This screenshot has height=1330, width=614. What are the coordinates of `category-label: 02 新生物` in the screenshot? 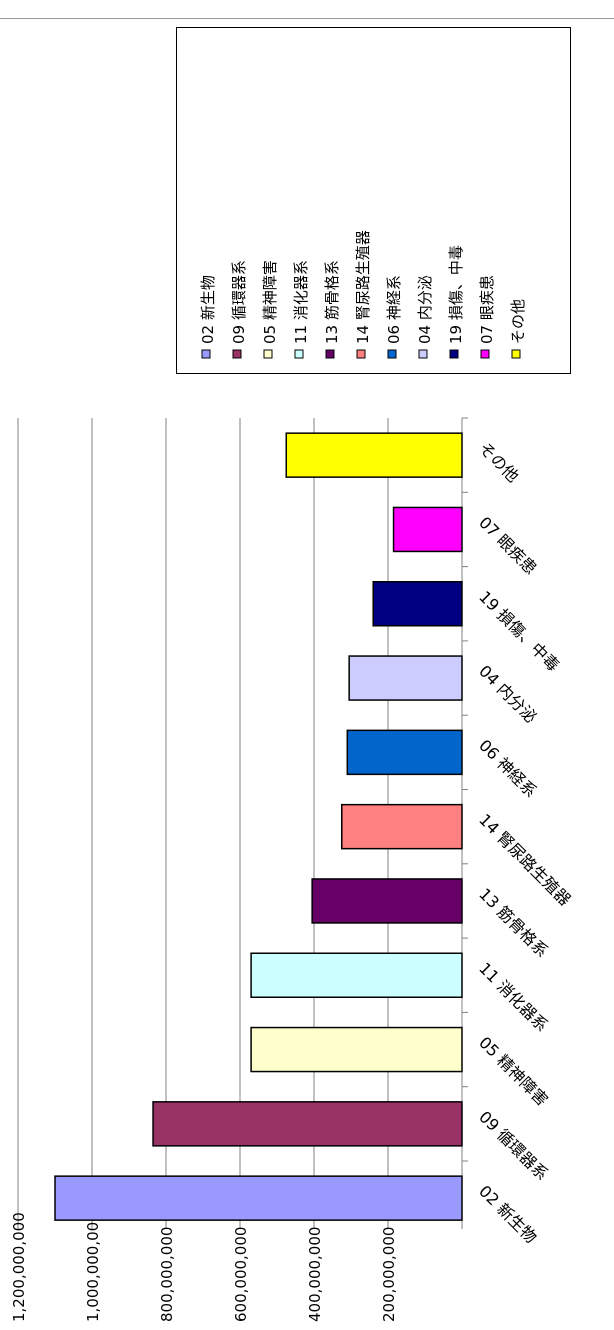 It's located at (507, 1214).